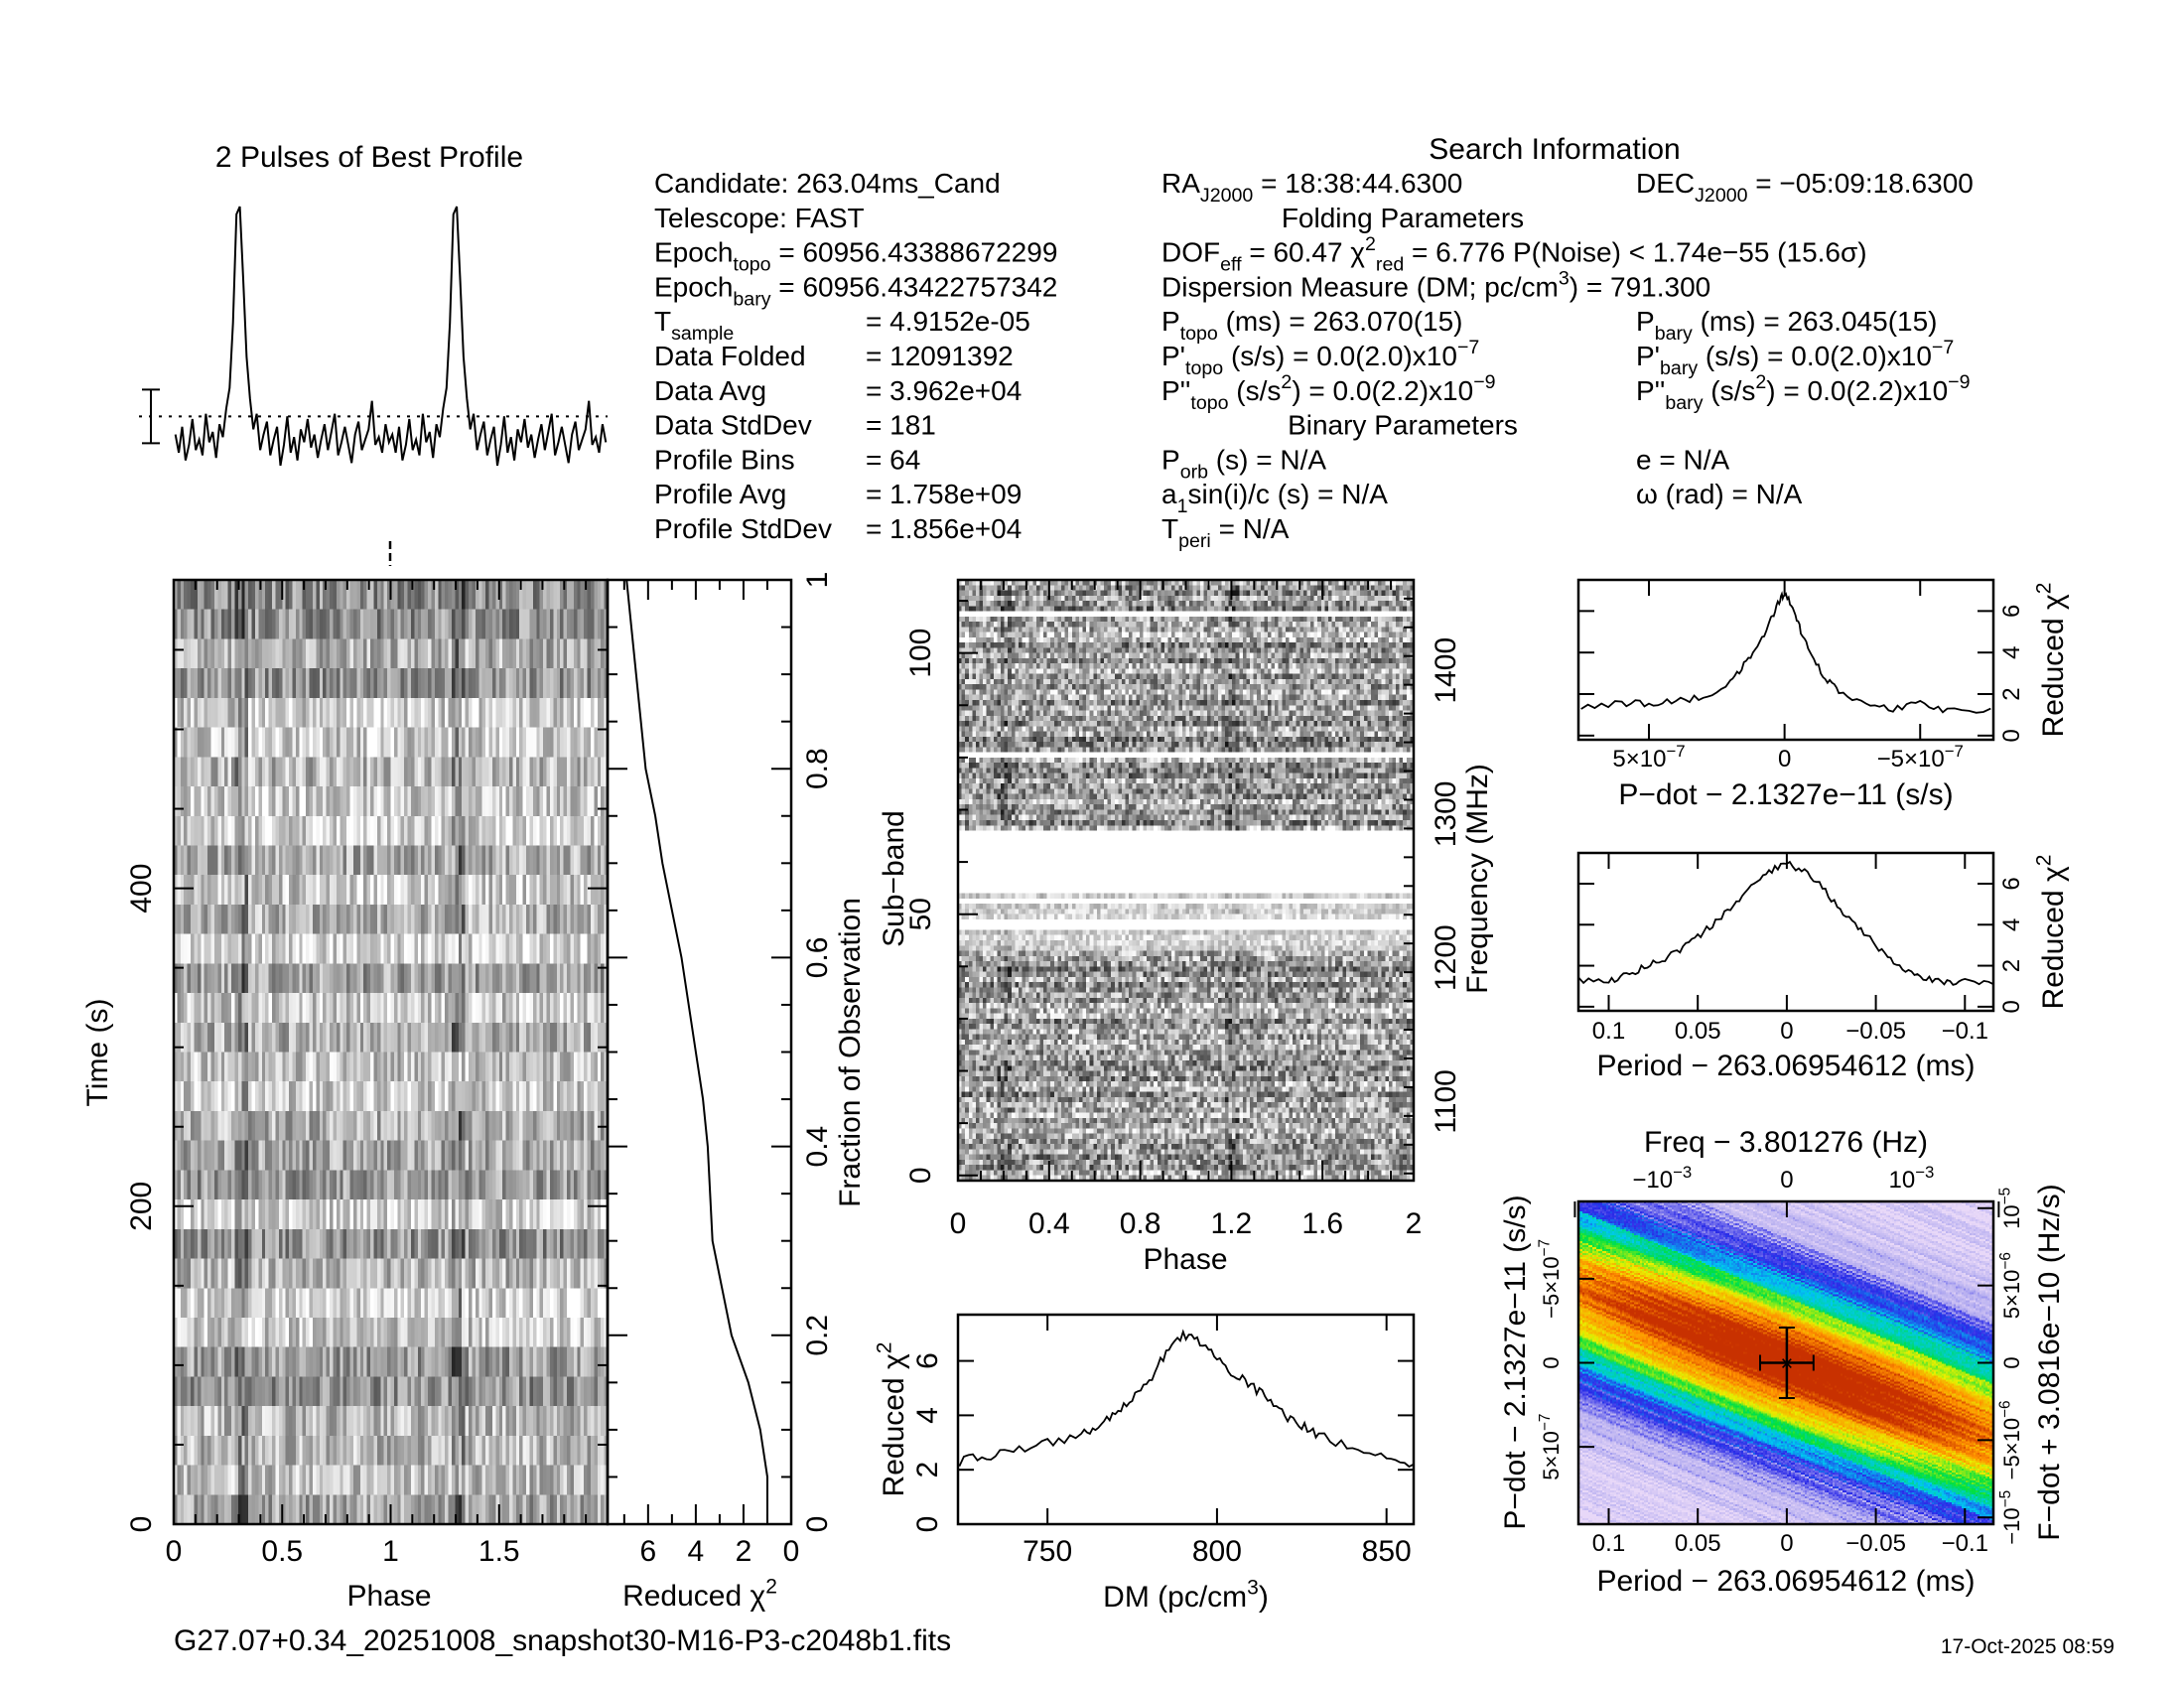 This screenshot has width=2184, height=1688. I want to click on info-label: Data Folded, so click(730, 356).